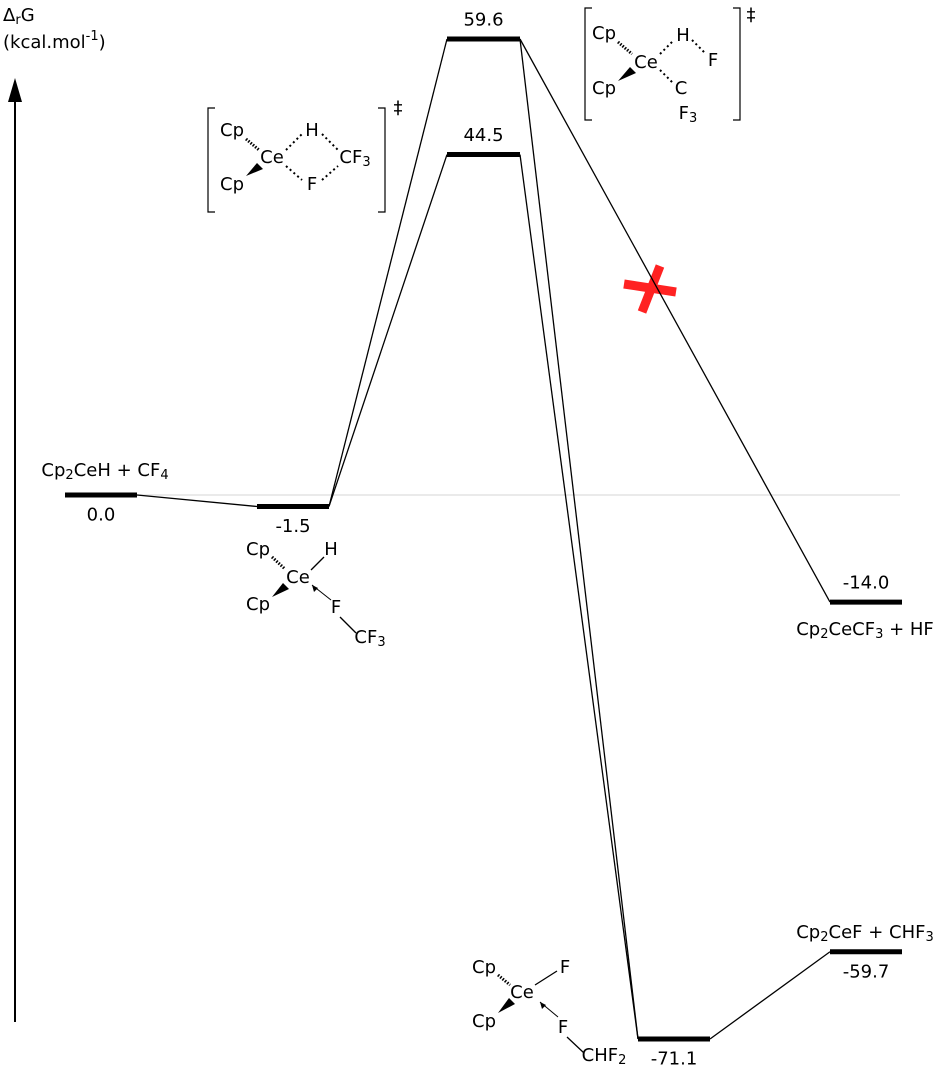 This screenshot has width=947, height=1073. What do you see at coordinates (650, 289) in the screenshot?
I see `blocked-mark` at bounding box center [650, 289].